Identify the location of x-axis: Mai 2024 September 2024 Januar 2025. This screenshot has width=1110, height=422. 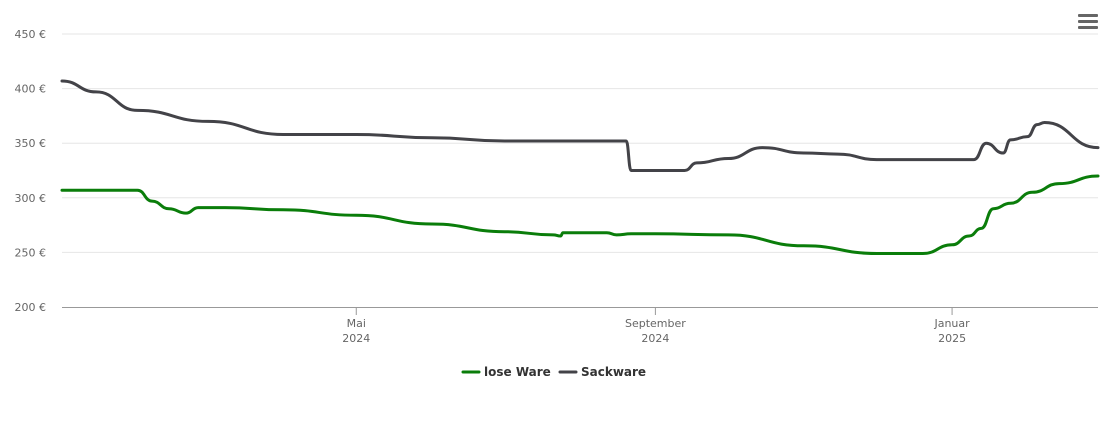
(580, 326).